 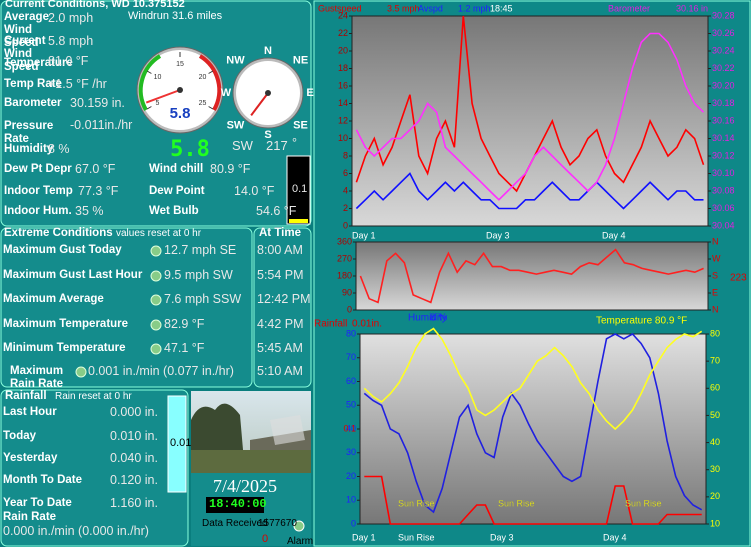 What do you see at coordinates (177, 191) in the screenshot?
I see `label: Dew Point` at bounding box center [177, 191].